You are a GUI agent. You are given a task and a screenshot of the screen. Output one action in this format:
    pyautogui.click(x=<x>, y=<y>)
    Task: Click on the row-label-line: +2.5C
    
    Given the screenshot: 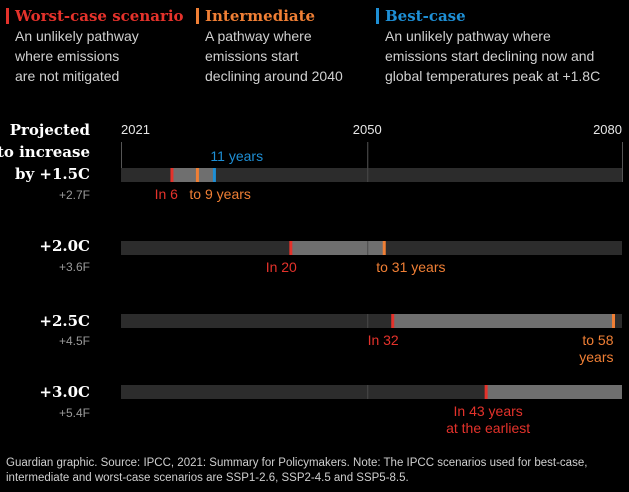 What is the action you would take?
    pyautogui.click(x=64, y=321)
    